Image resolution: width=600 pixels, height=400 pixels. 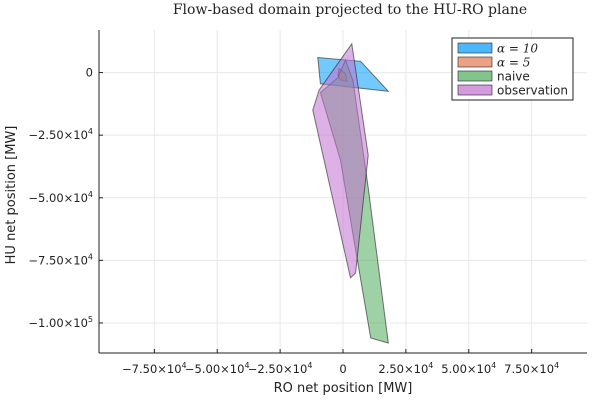 I want to click on x-tick-label: 7.50×104, so click(x=531, y=368).